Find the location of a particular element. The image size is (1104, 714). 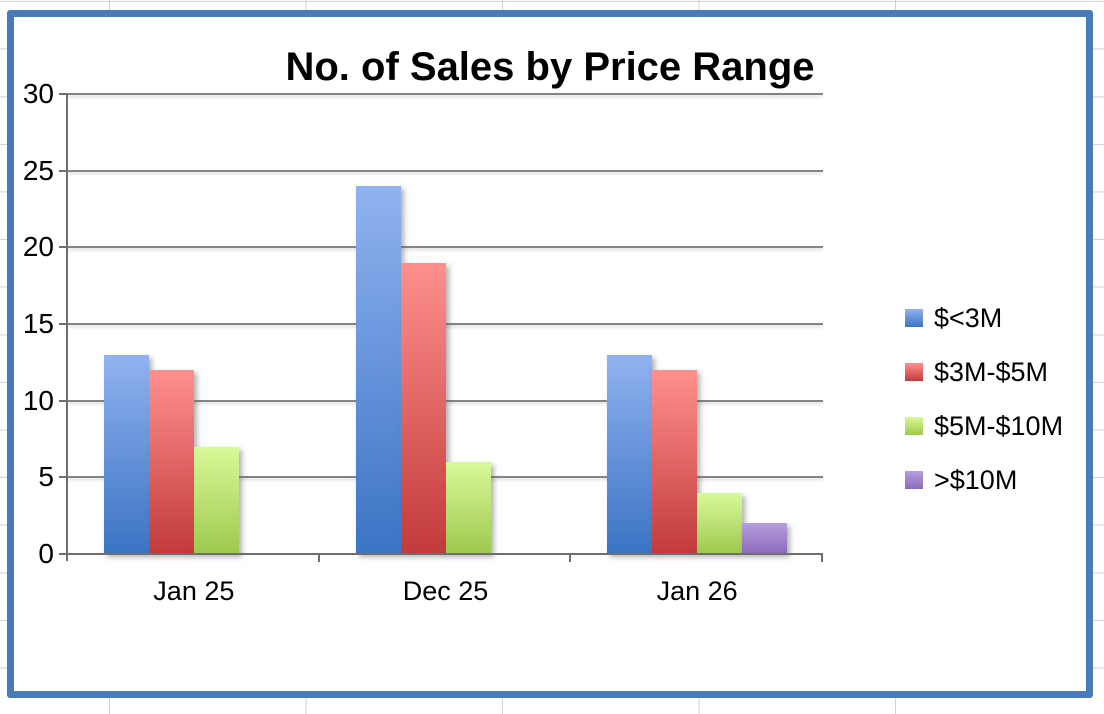

legend-item: $<3M is located at coordinates (984, 317).